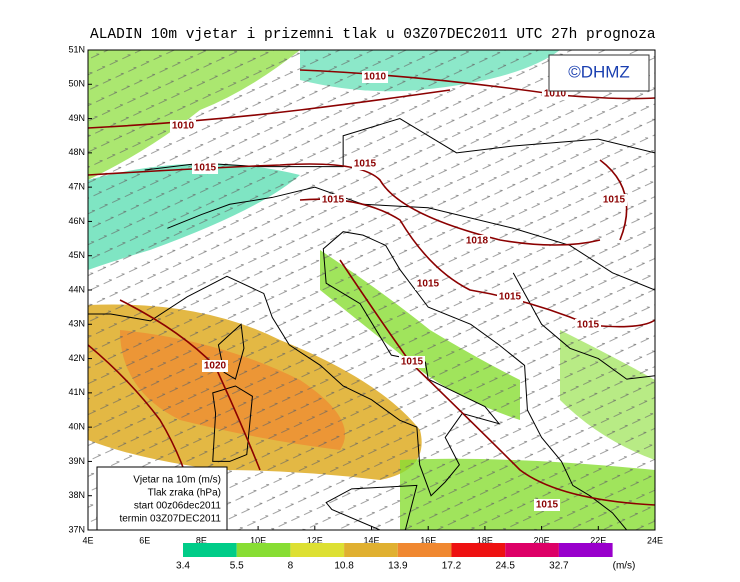 This screenshot has width=740, height=582. Describe the element at coordinates (505, 566) in the screenshot. I see `colorbar-label: 24.5` at that location.